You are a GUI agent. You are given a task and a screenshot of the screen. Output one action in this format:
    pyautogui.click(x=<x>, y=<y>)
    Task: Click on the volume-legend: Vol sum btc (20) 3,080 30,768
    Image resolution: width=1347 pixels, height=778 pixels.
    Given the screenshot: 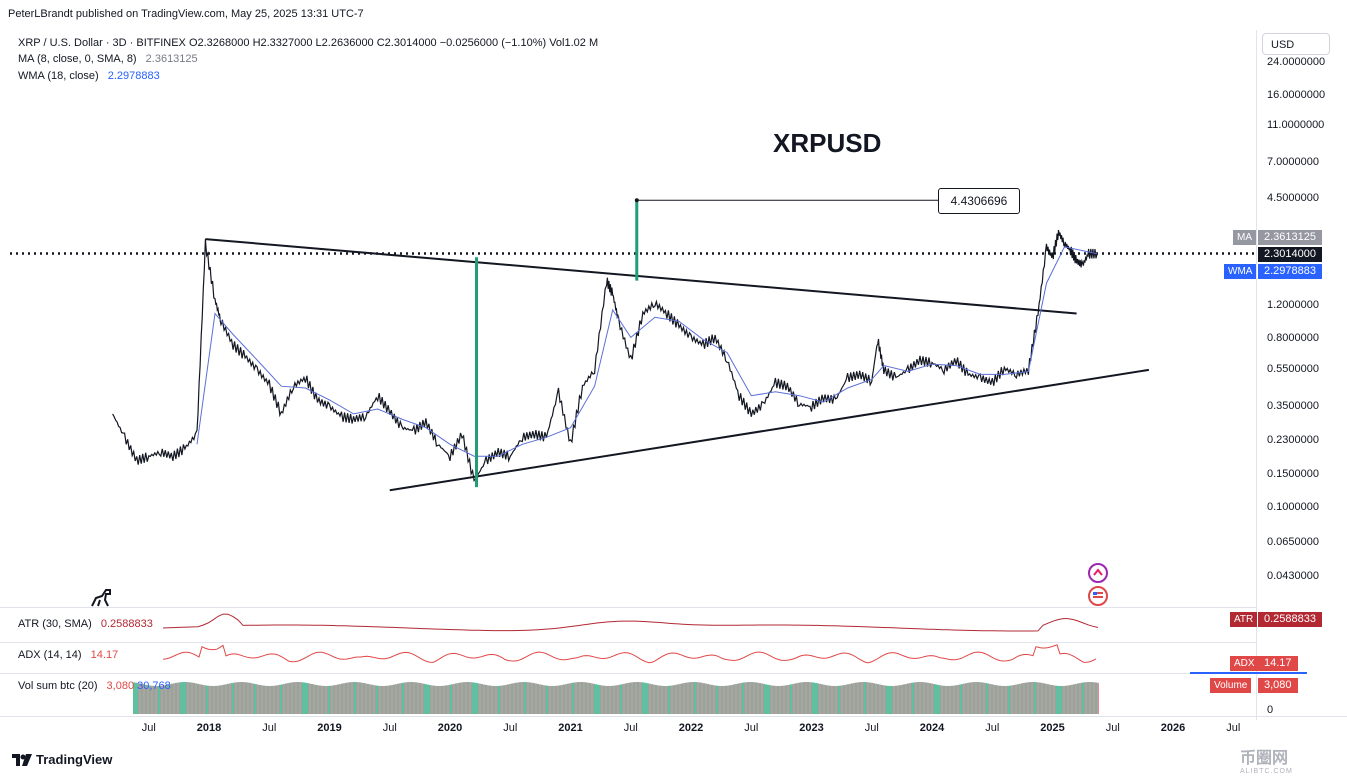 What is the action you would take?
    pyautogui.click(x=94, y=686)
    